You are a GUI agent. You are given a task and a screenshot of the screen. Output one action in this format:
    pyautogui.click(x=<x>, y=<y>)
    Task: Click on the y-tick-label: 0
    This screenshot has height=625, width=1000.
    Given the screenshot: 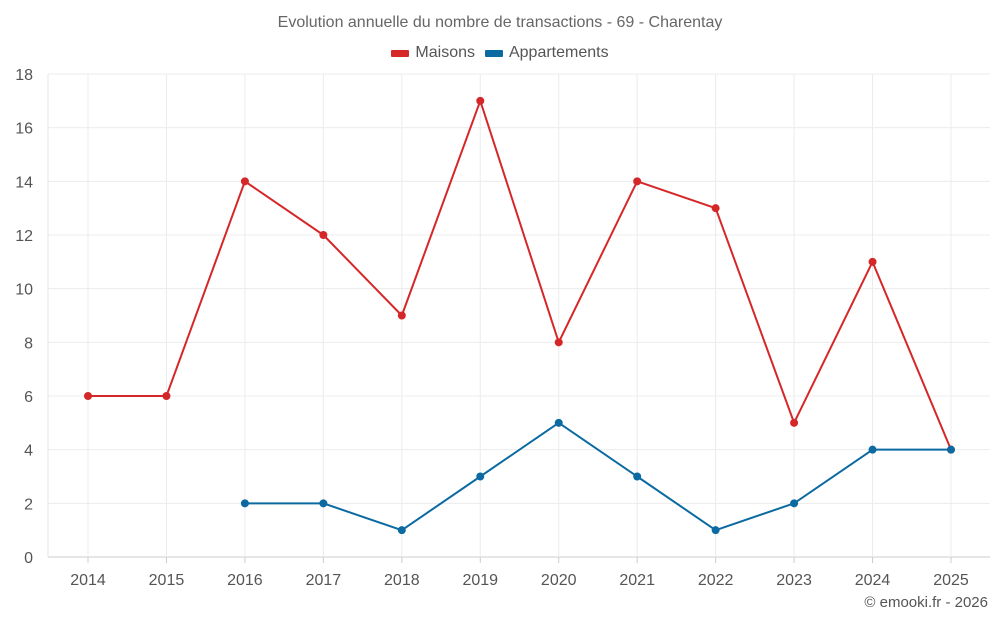 What is the action you would take?
    pyautogui.click(x=28, y=558)
    